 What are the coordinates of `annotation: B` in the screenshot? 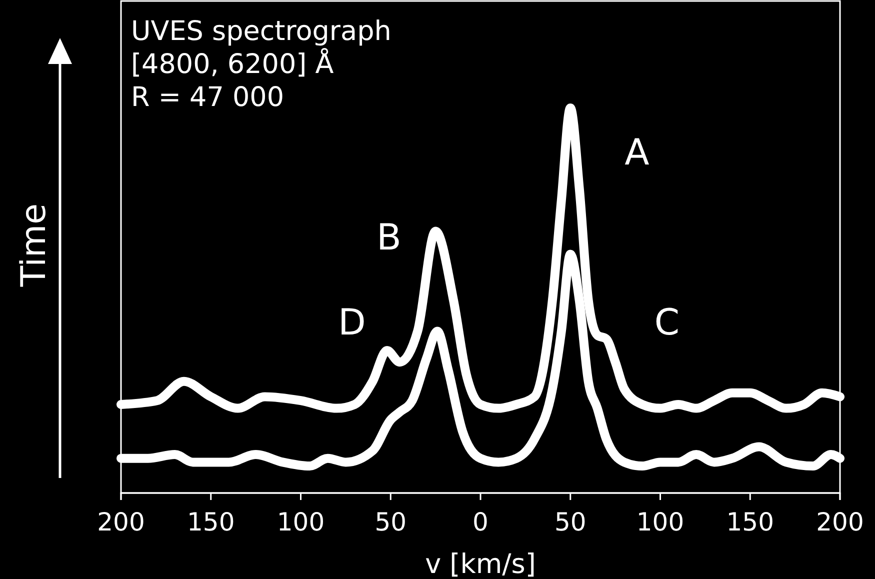 It's located at (389, 238).